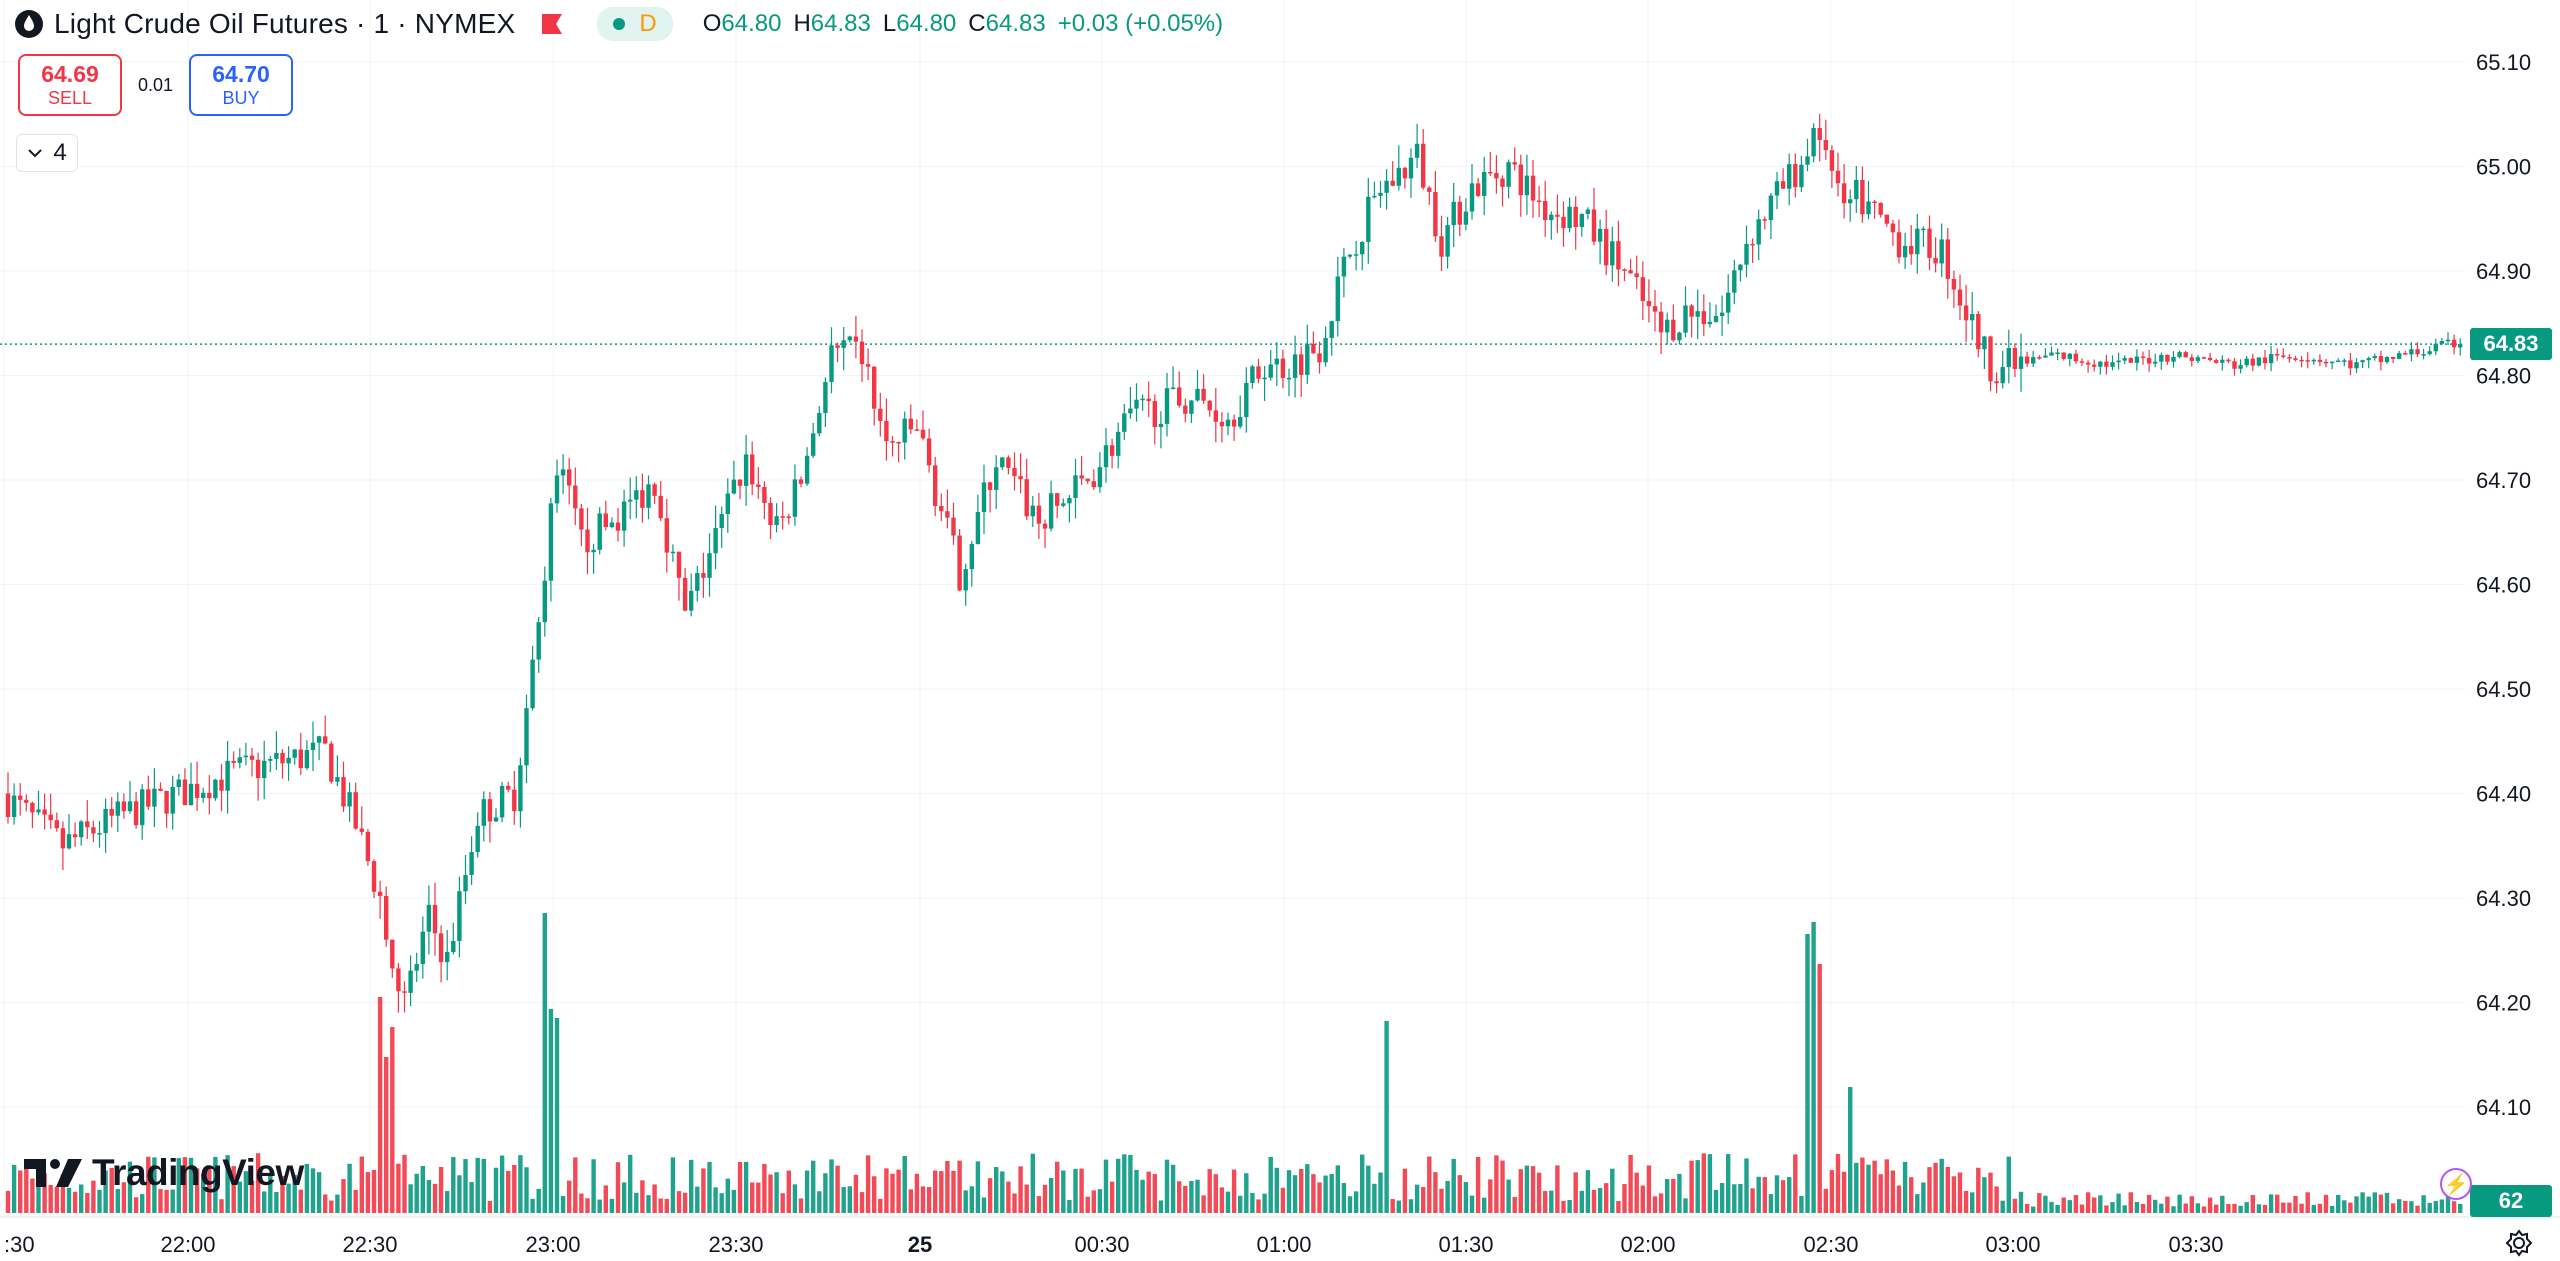  What do you see at coordinates (53, 1173) in the screenshot?
I see `tradingview-logo-icon` at bounding box center [53, 1173].